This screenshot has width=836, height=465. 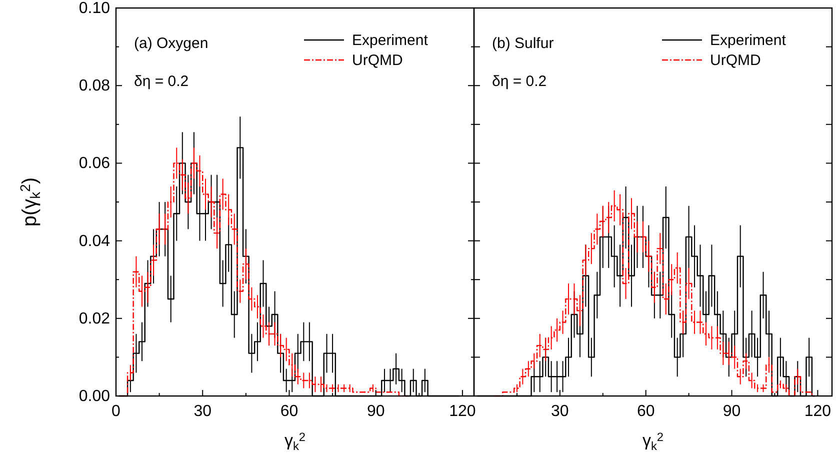 What do you see at coordinates (94, 396) in the screenshot?
I see `y-tick-label: 0.00` at bounding box center [94, 396].